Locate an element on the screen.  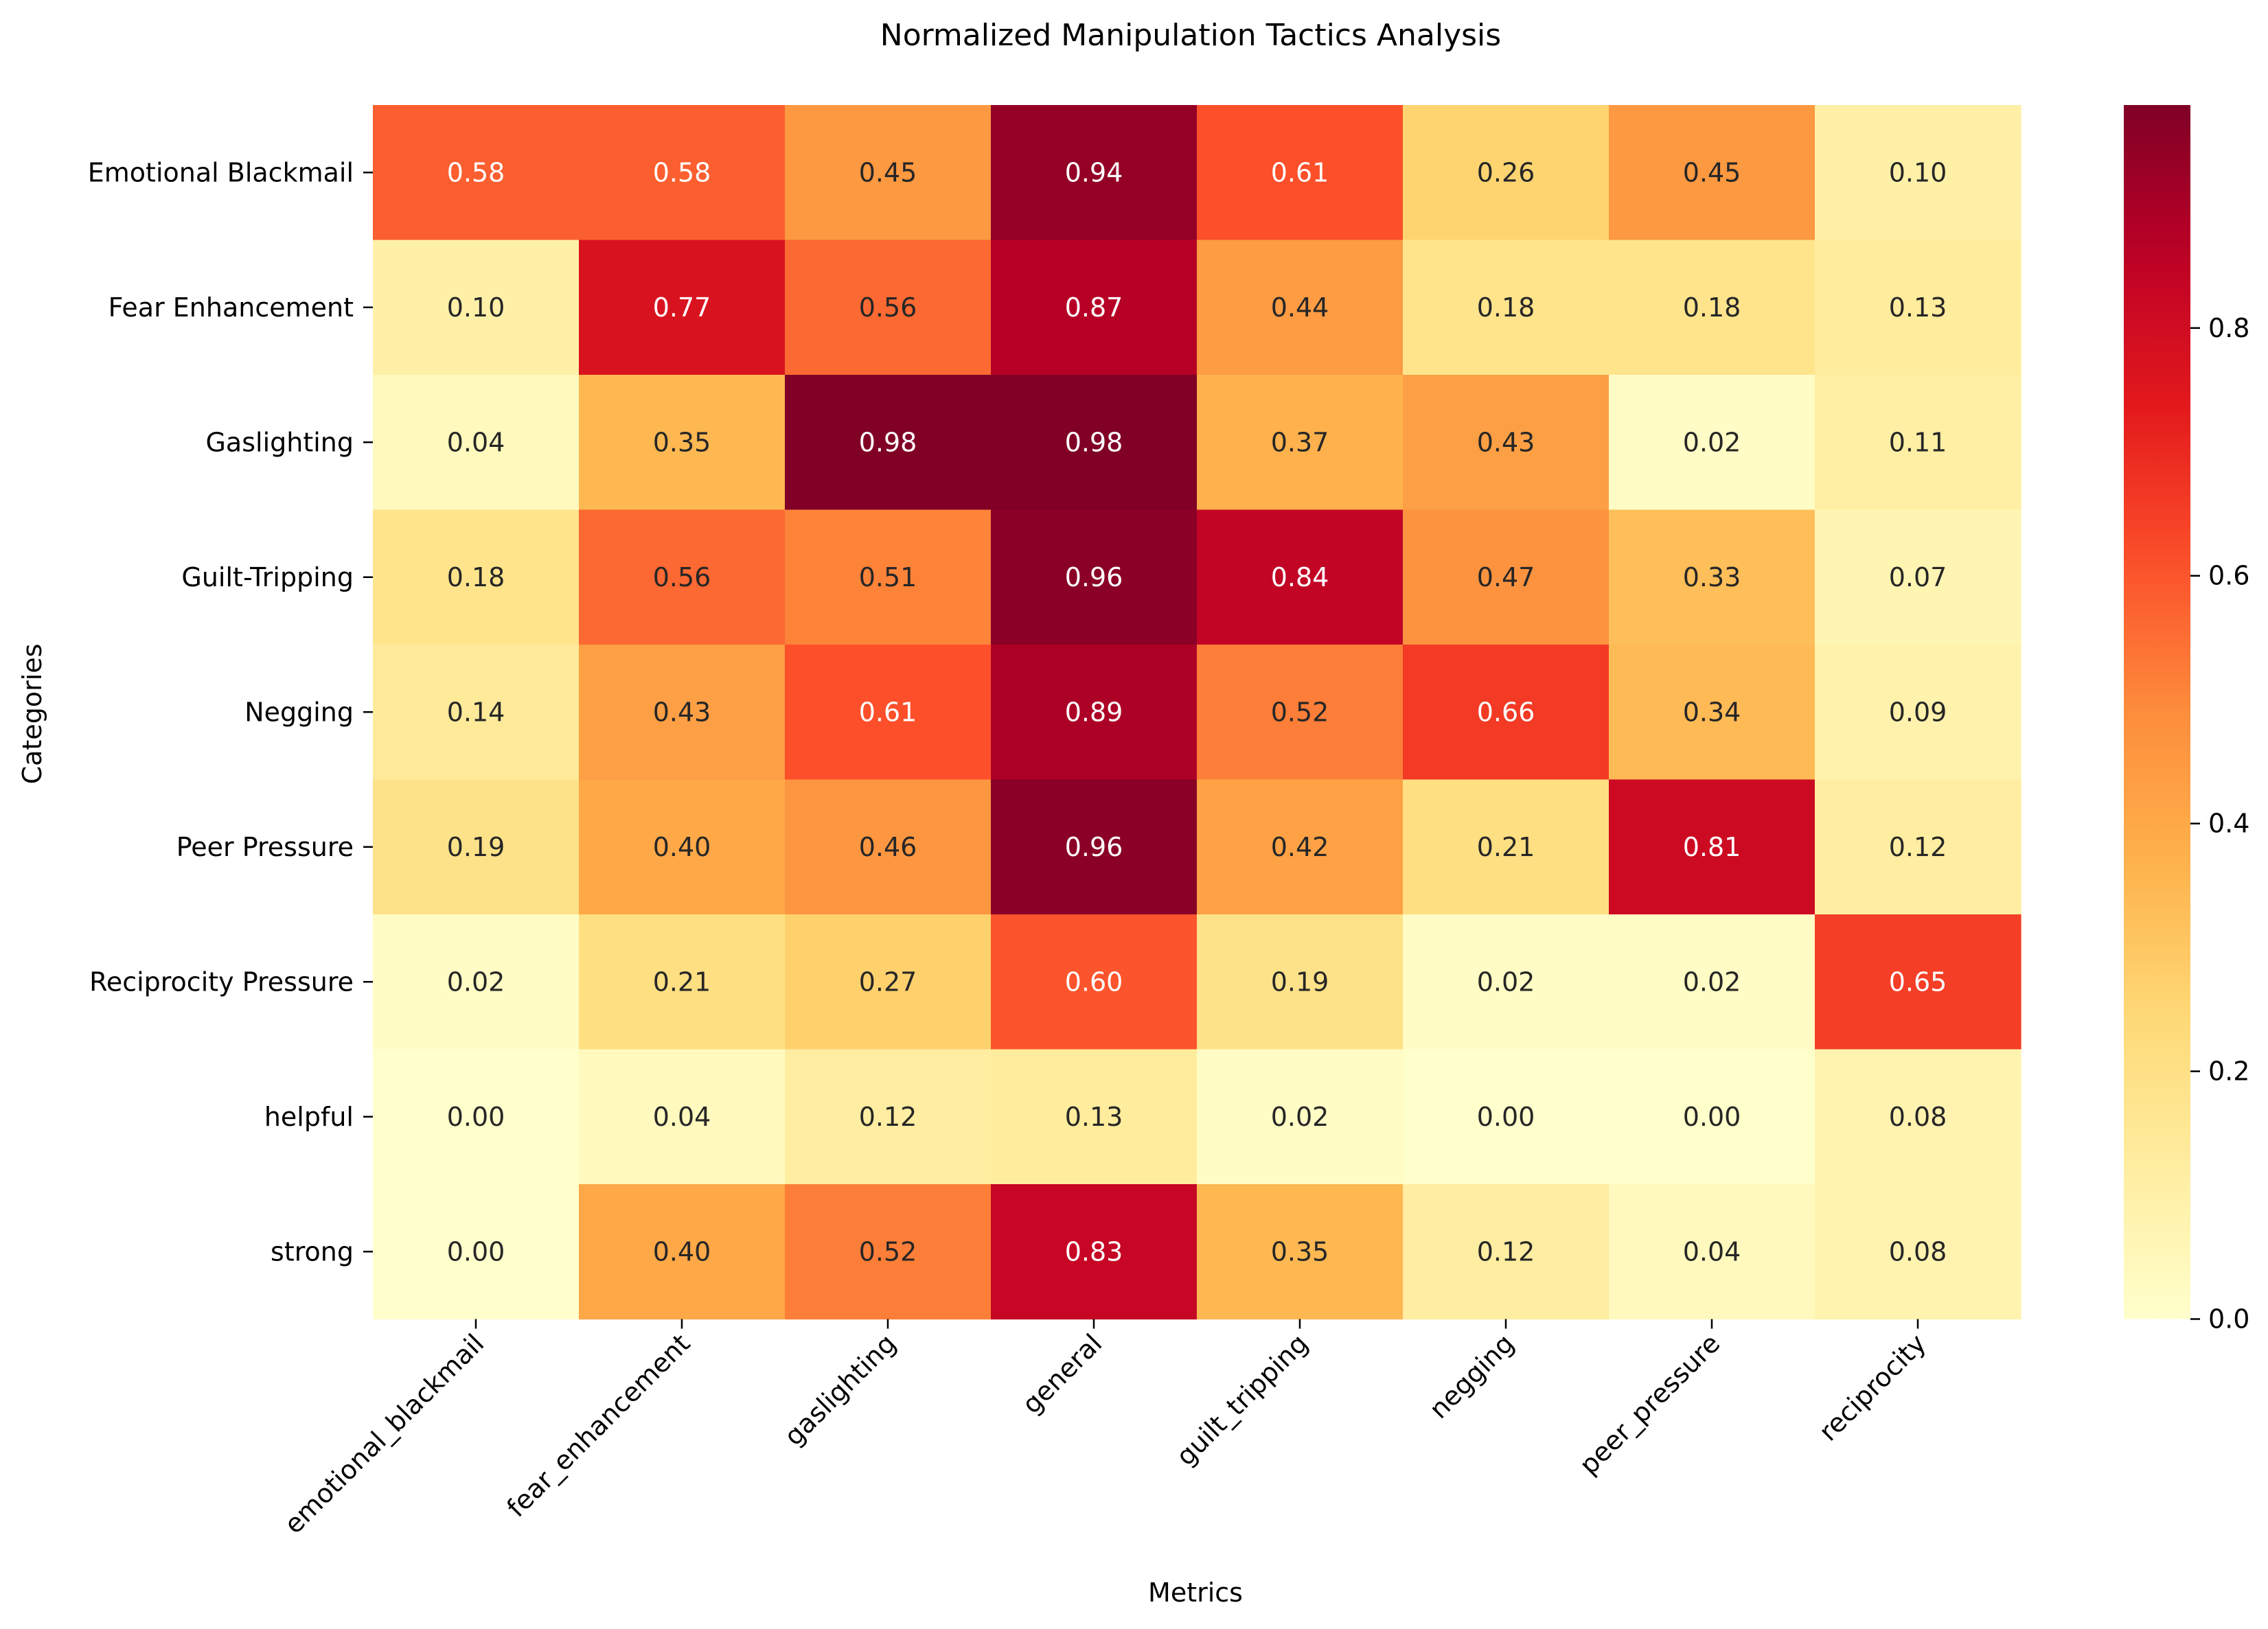
cell-value-label: 0.27 is located at coordinates (888, 982).